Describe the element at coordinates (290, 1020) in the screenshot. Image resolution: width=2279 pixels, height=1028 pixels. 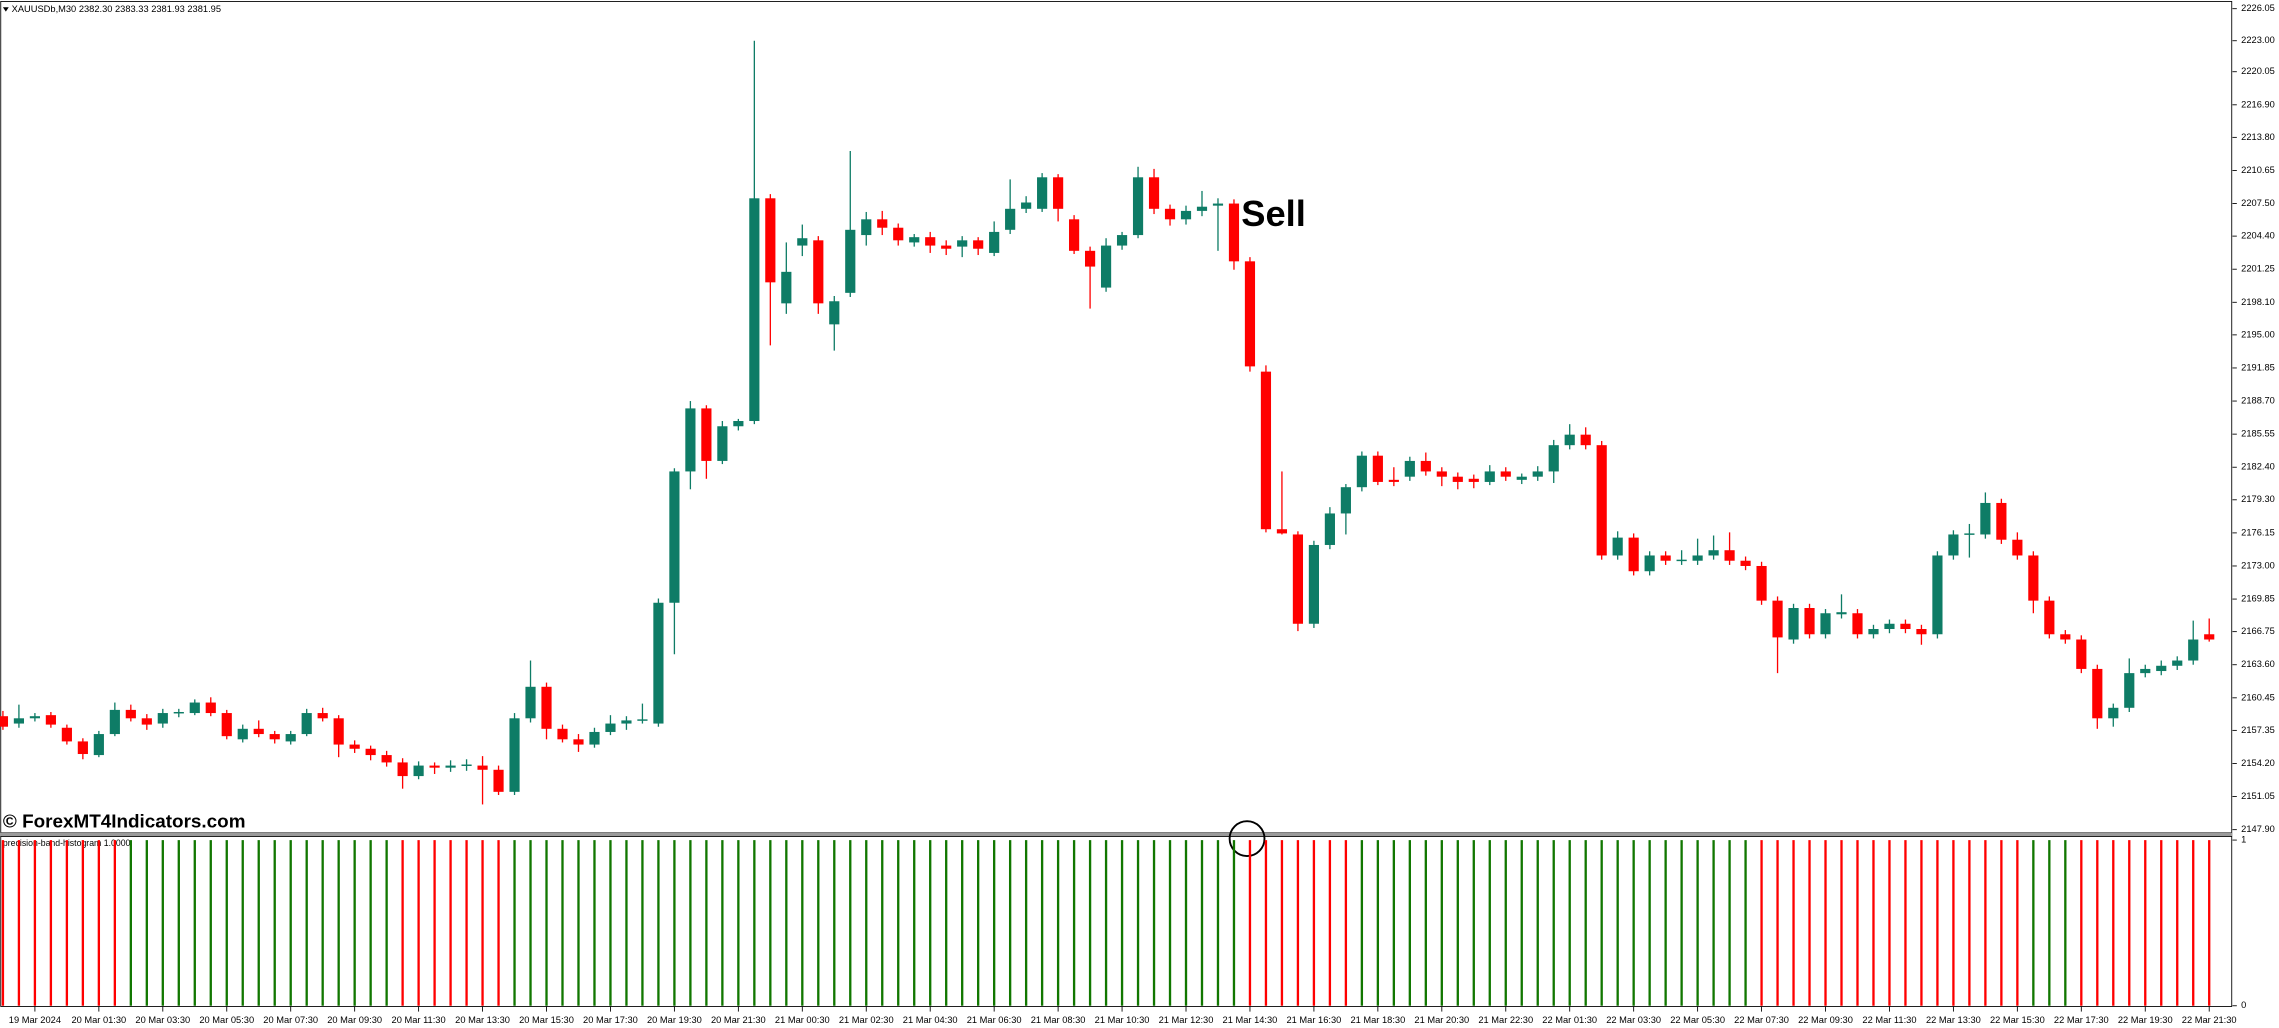
I see `x-tick-label: 20 Mar 07:30` at that location.